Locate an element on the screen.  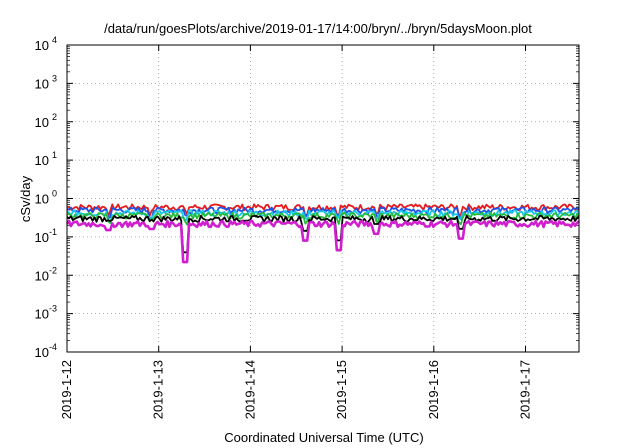
y-axis-label: cSv/day is located at coordinates (25, 198).